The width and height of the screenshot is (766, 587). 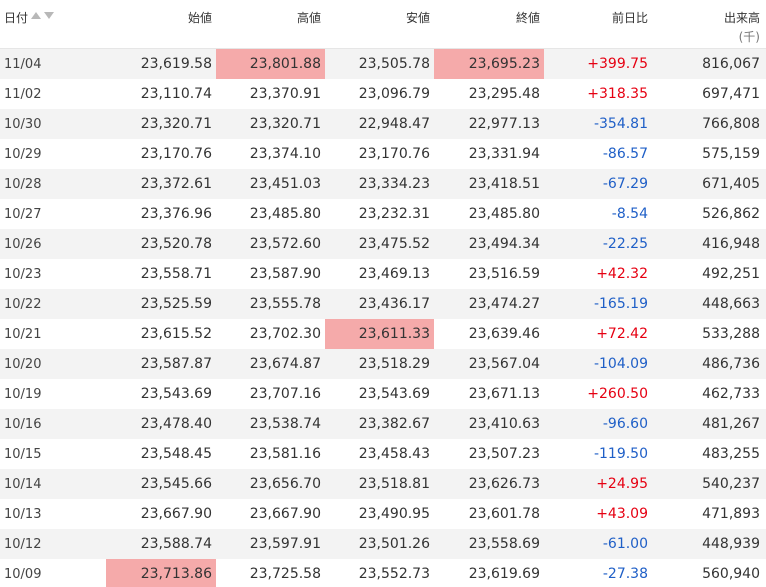 What do you see at coordinates (731, 424) in the screenshot?
I see `cell-volume: 481,267` at bounding box center [731, 424].